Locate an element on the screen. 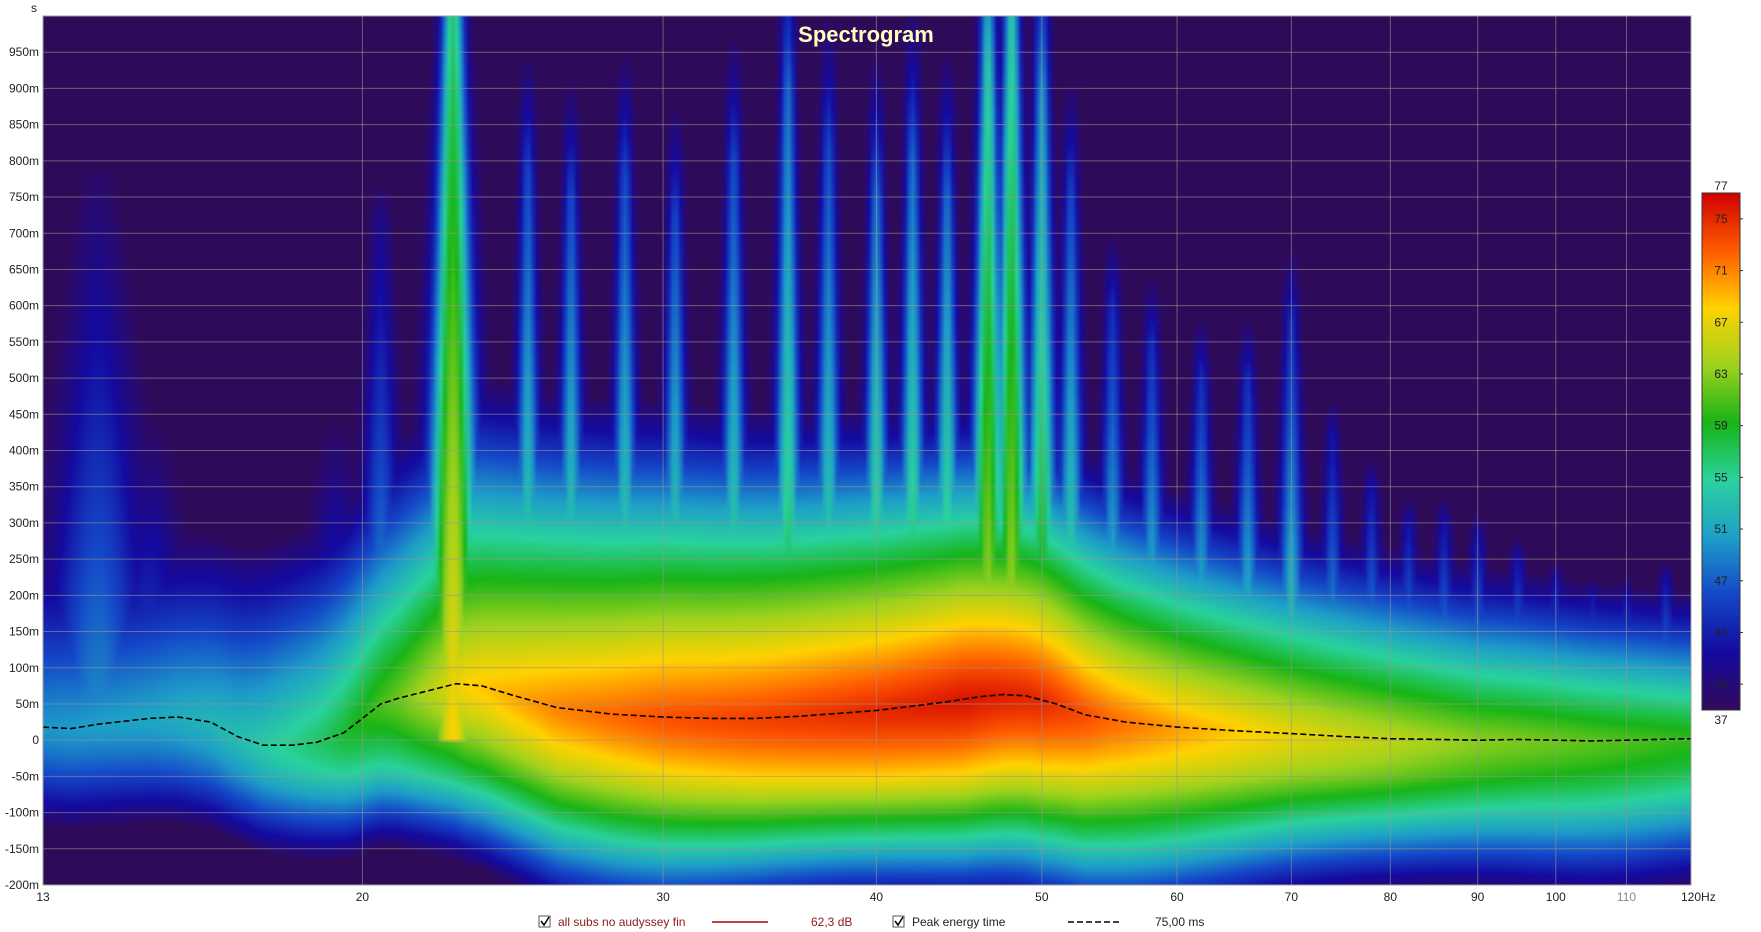 This screenshot has width=1761, height=932. x-tick-label: 40 is located at coordinates (877, 897).